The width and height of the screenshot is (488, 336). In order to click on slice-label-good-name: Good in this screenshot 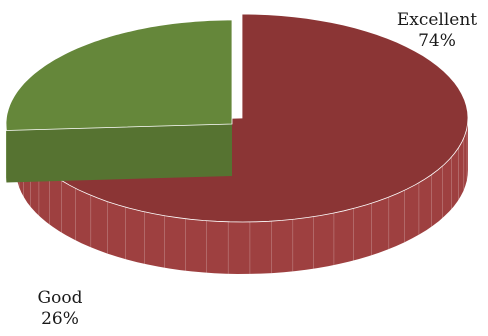, I will do `click(60, 298)`.